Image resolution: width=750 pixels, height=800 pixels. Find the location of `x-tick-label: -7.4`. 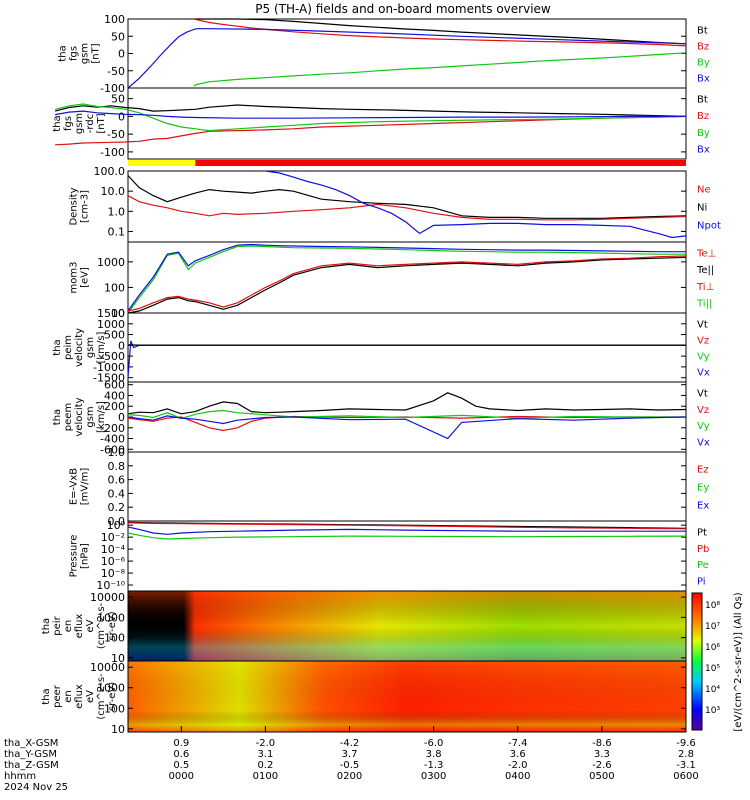

x-tick-label: -7.4 is located at coordinates (518, 743).